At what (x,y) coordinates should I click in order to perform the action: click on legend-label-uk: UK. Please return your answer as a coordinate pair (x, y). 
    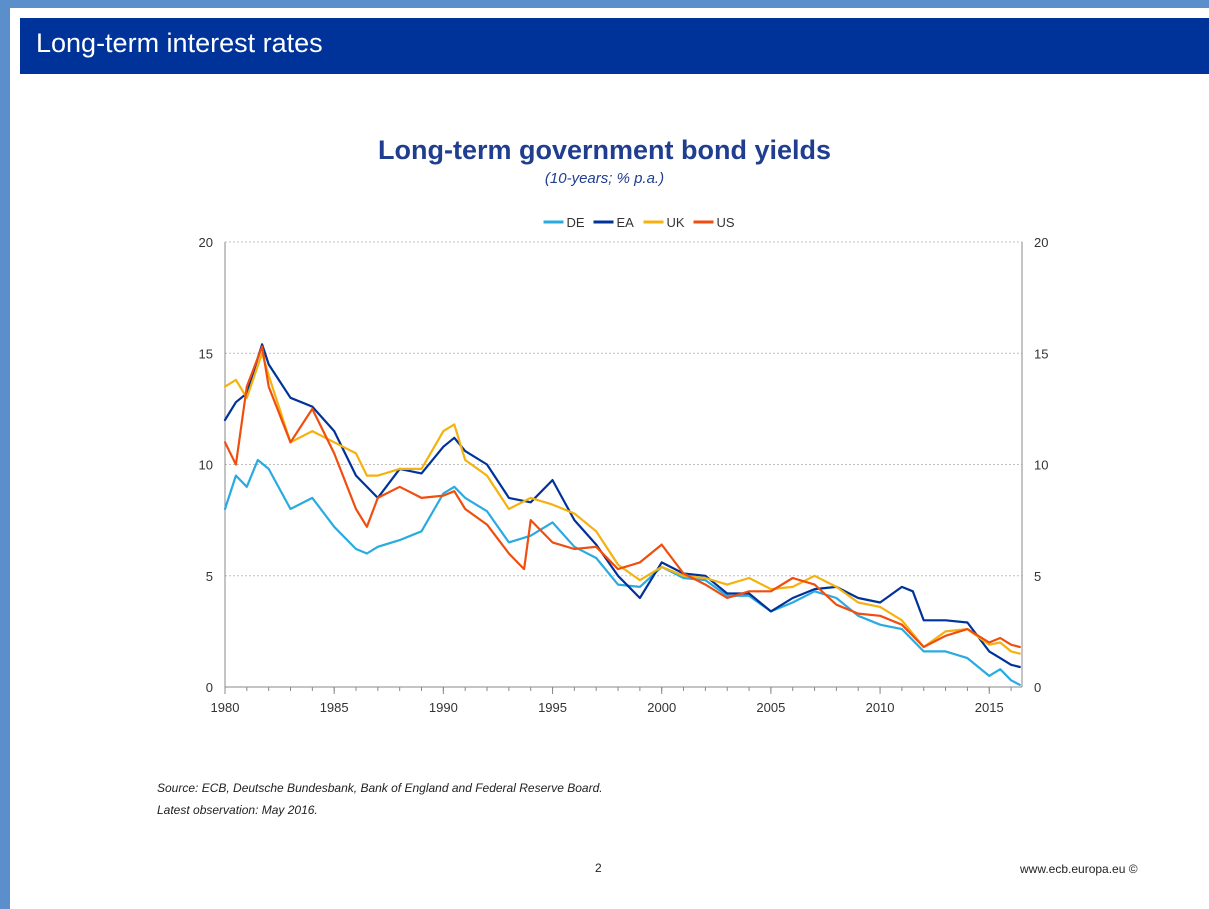
    Looking at the image, I should click on (676, 222).